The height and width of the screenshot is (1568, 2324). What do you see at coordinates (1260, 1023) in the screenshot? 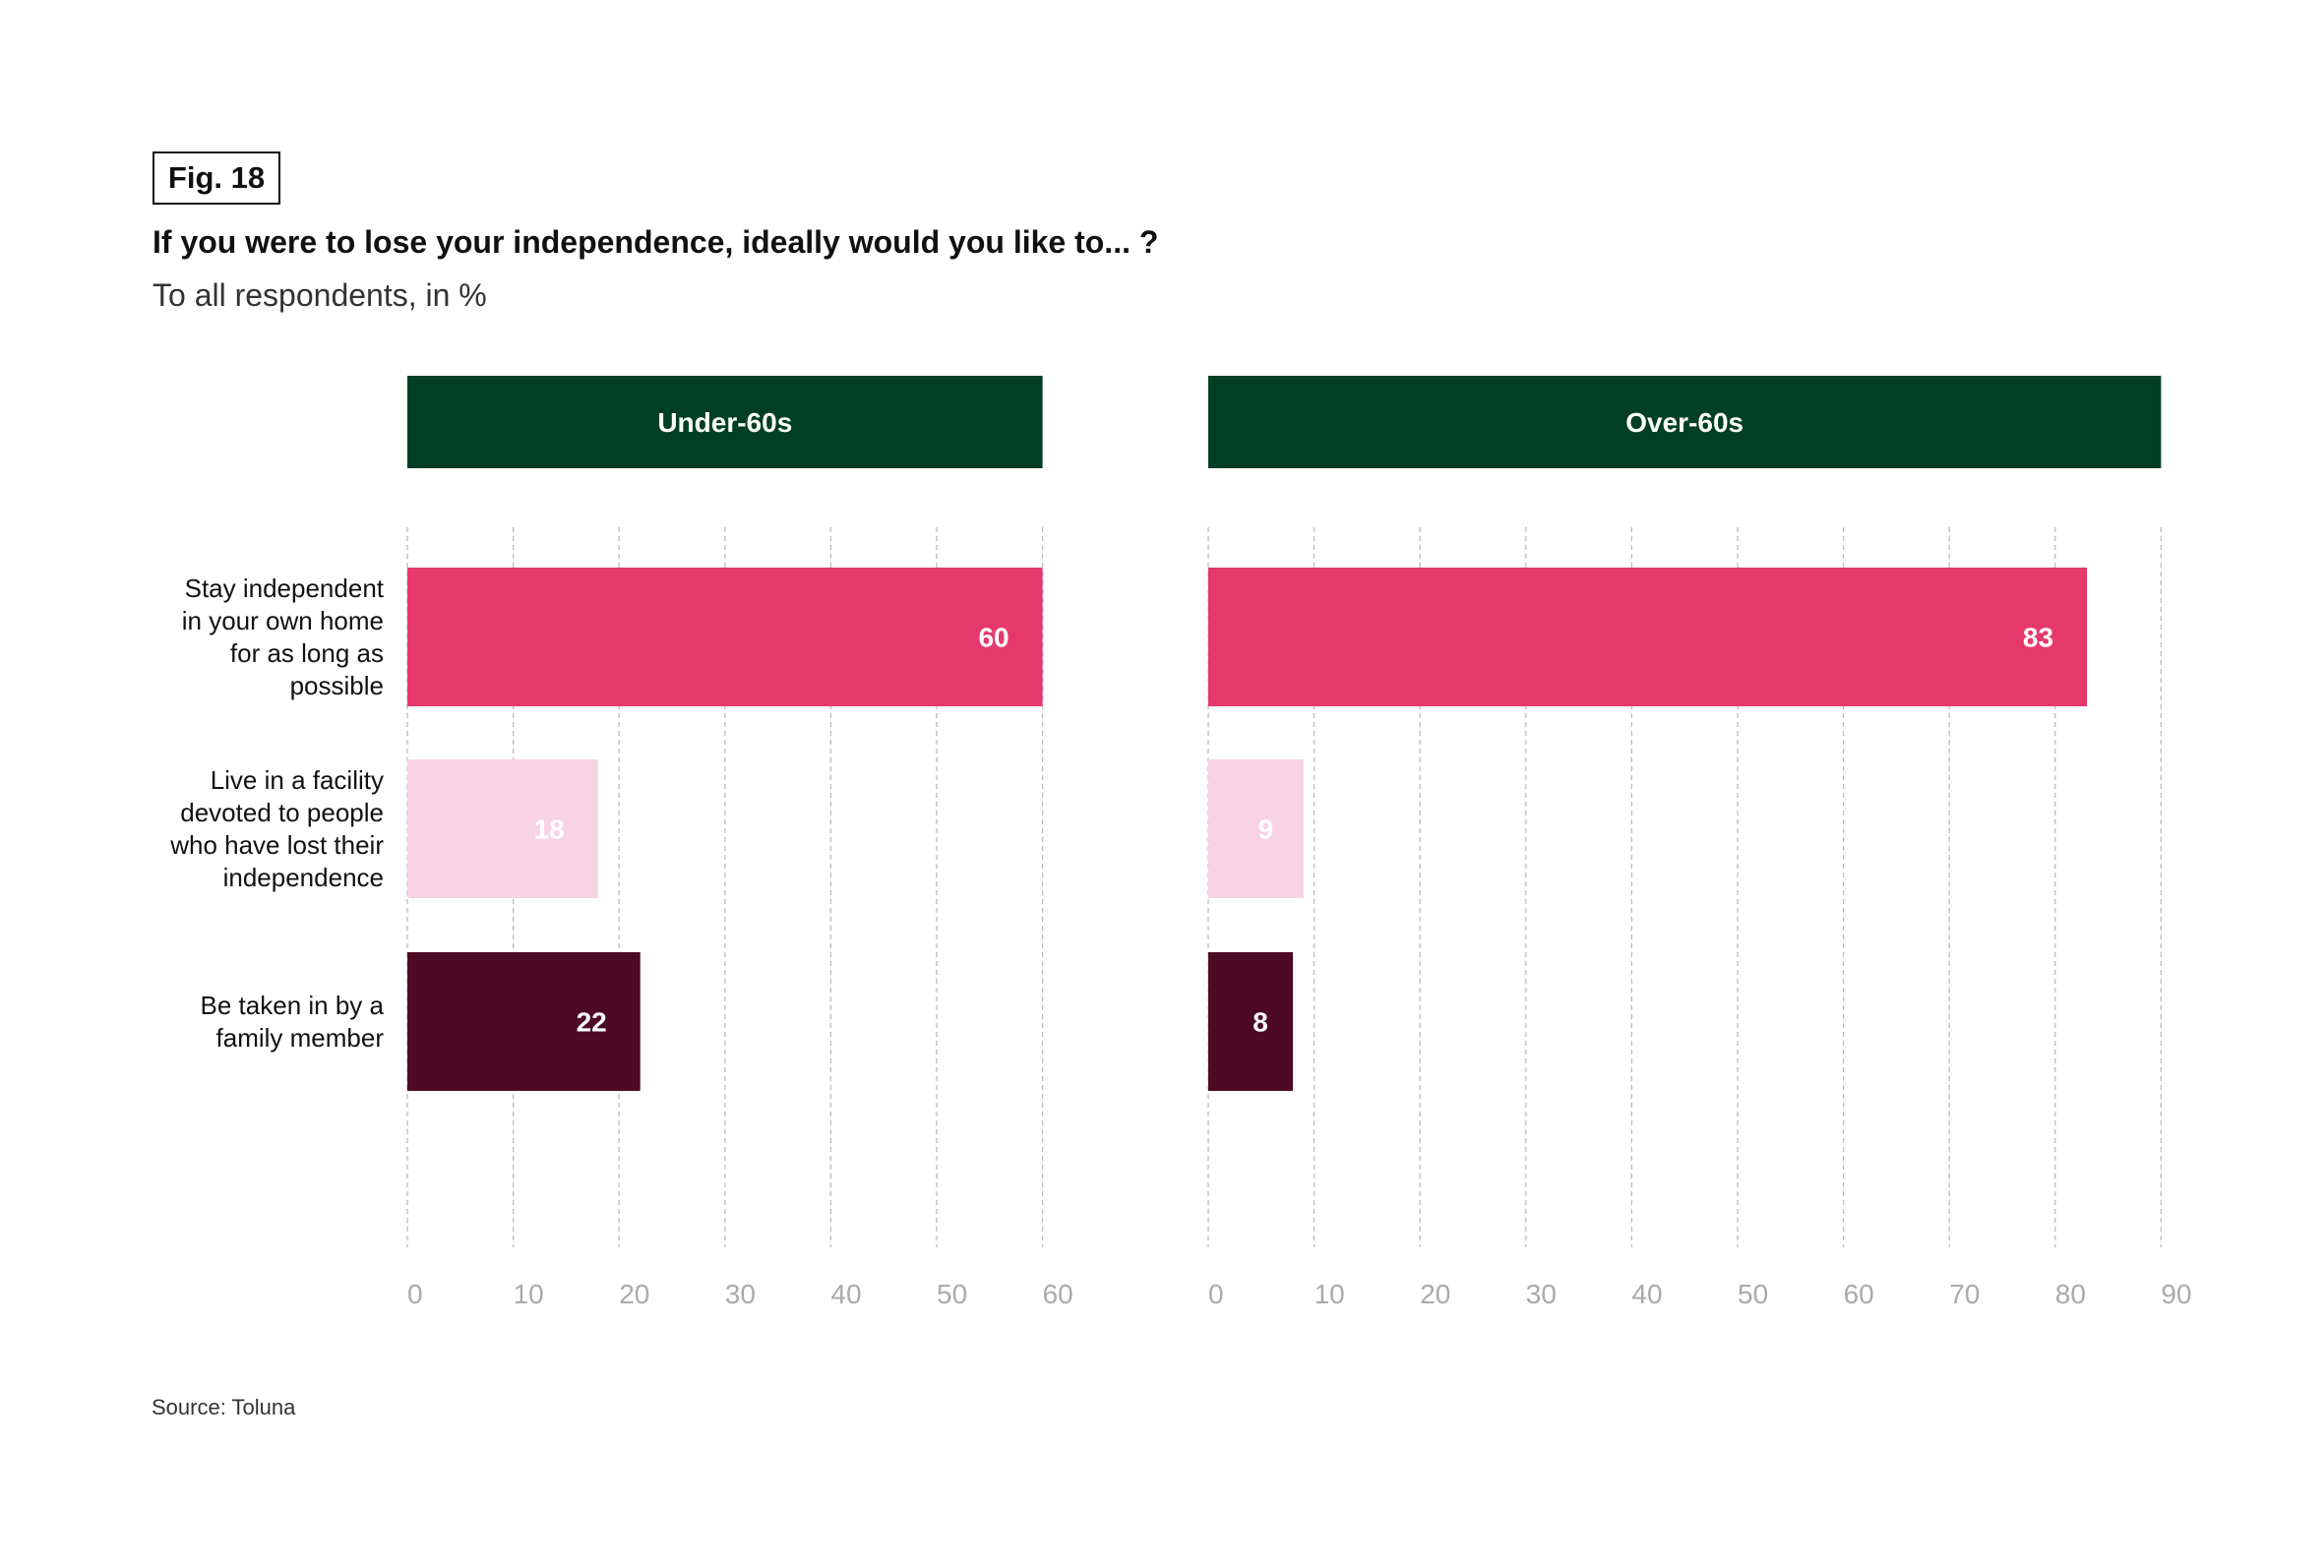
I see `bar-value-label: 8` at bounding box center [1260, 1023].